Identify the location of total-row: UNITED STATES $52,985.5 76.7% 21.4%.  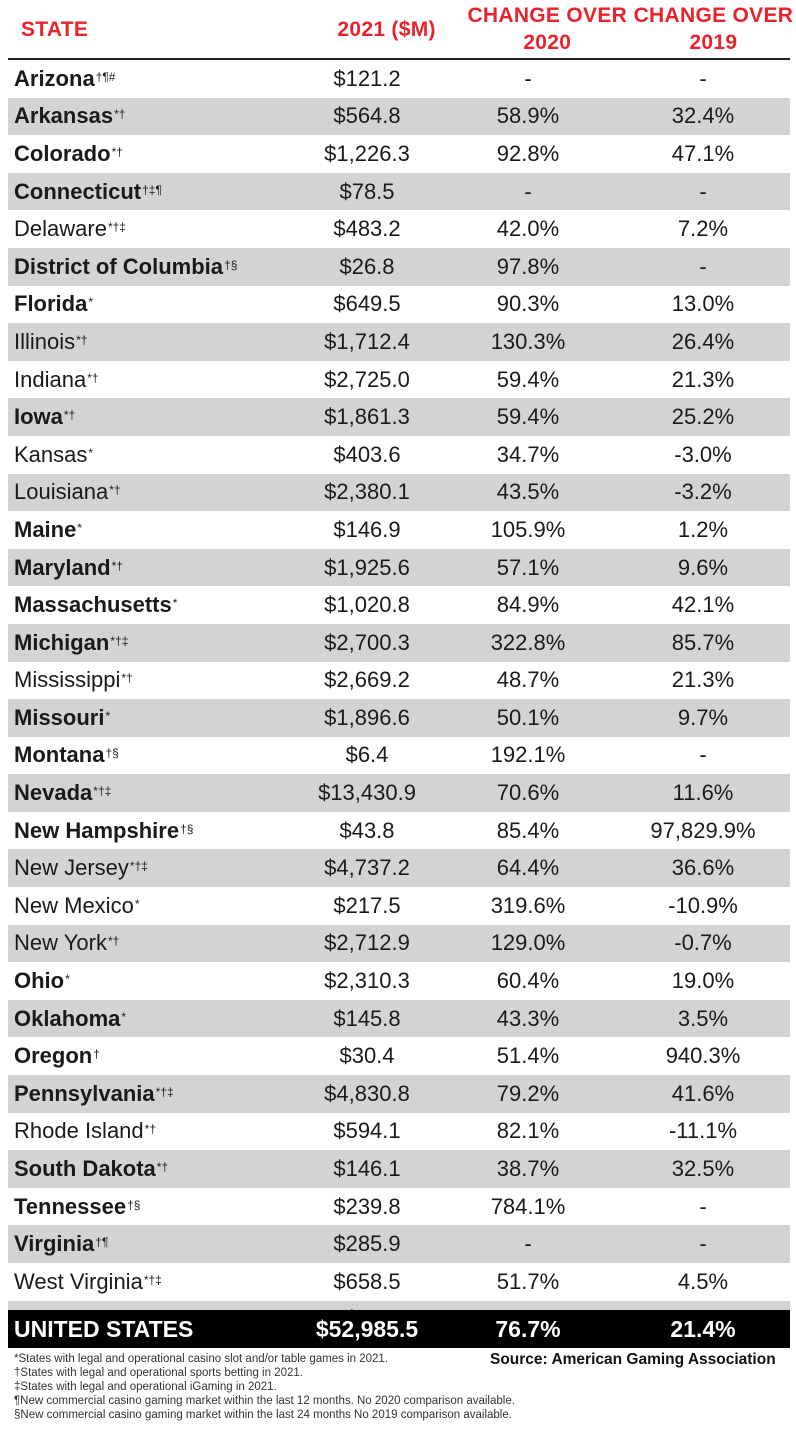
(399, 1329).